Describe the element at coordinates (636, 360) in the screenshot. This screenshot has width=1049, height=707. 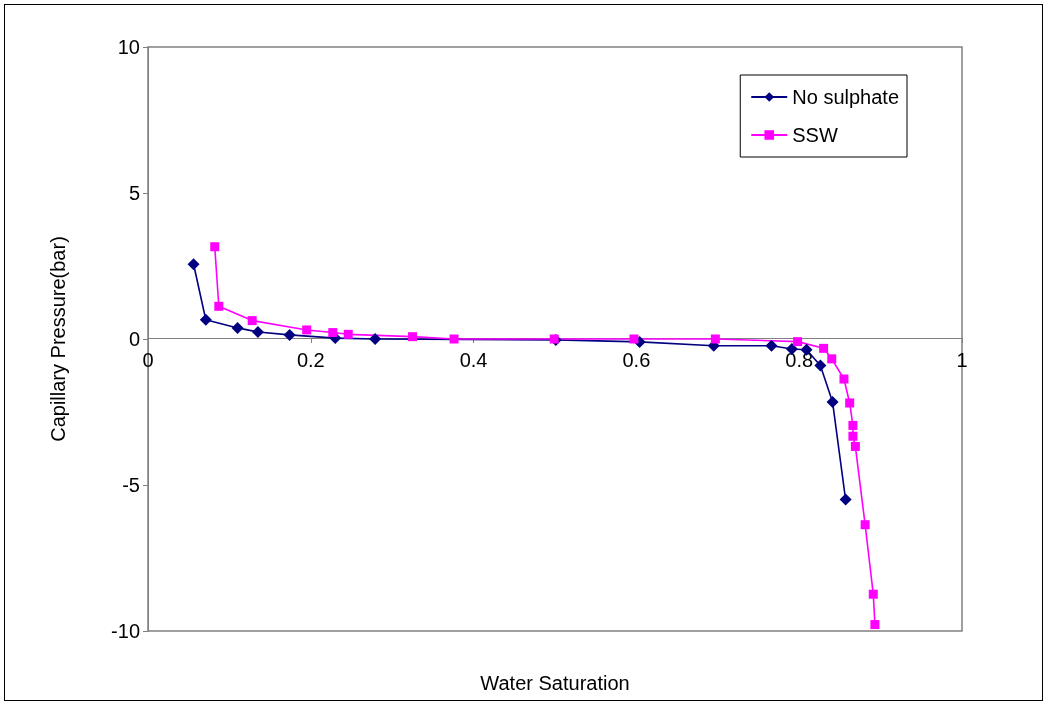
I see `x-tick-label: 0.6` at that location.